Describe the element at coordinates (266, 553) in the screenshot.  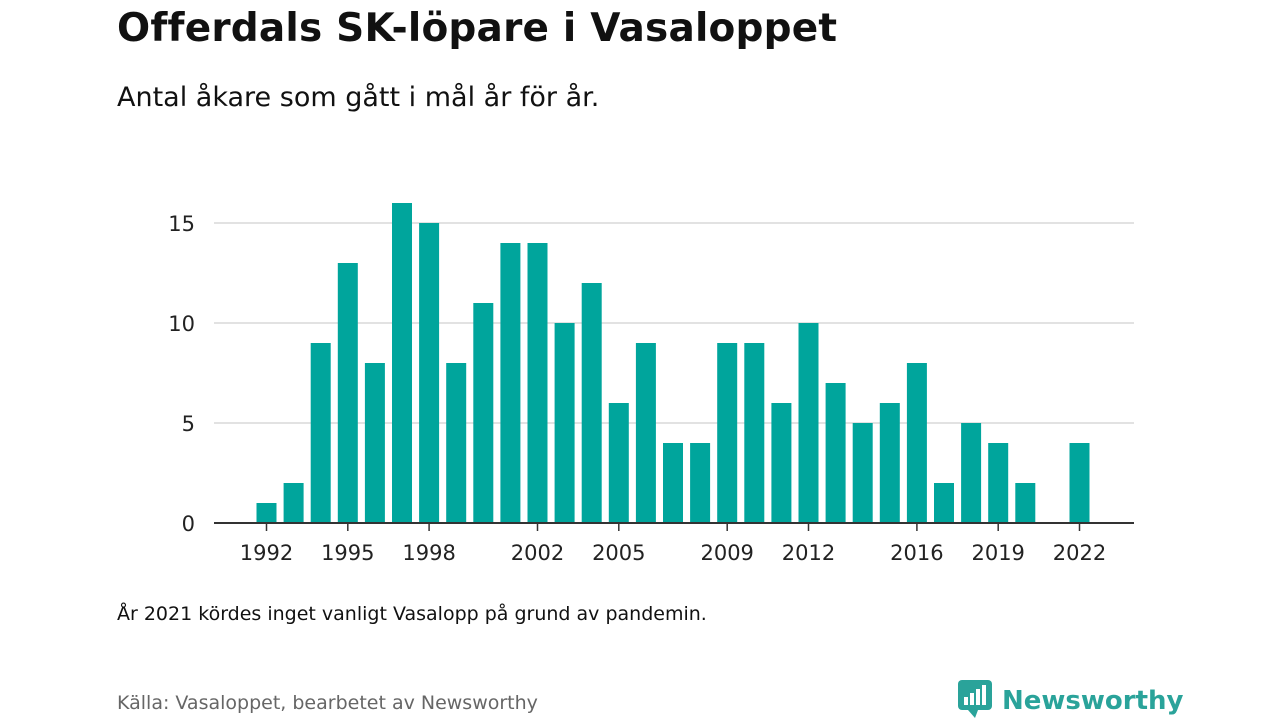
I see `x-tick-label: 1992` at that location.